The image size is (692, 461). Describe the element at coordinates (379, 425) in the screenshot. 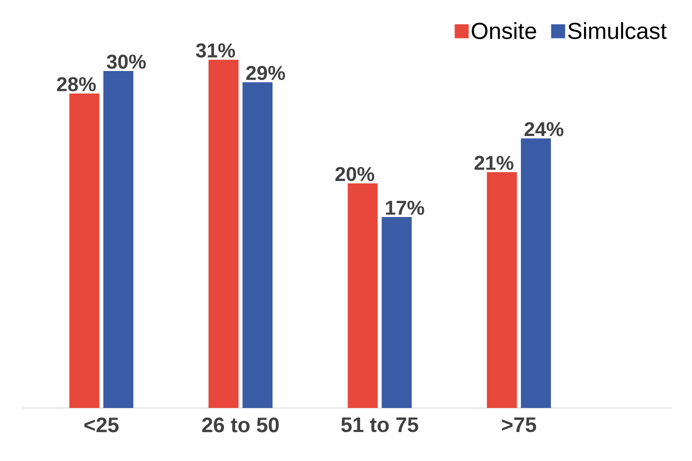

I see `x-tick-label: 51 to 75` at that location.